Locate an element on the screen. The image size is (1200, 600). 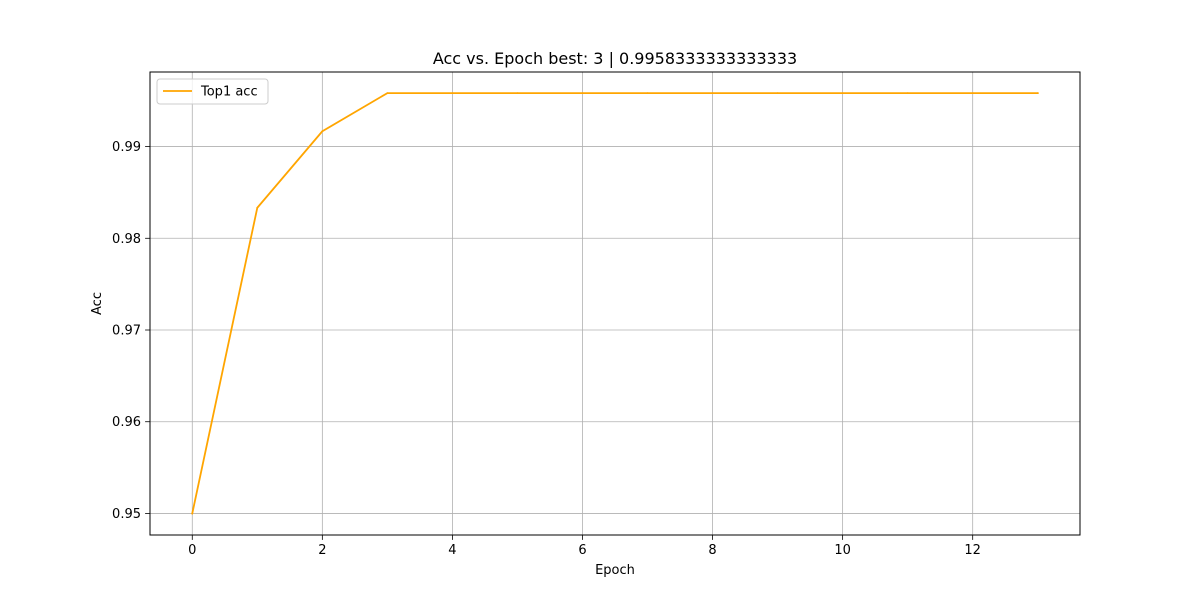
x-tick-label: 2 is located at coordinates (322, 550).